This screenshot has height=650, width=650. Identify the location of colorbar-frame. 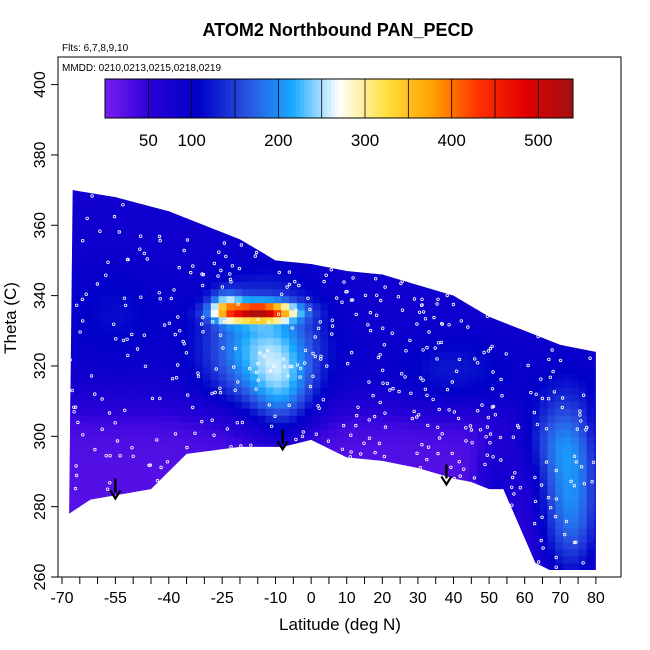
(339, 98).